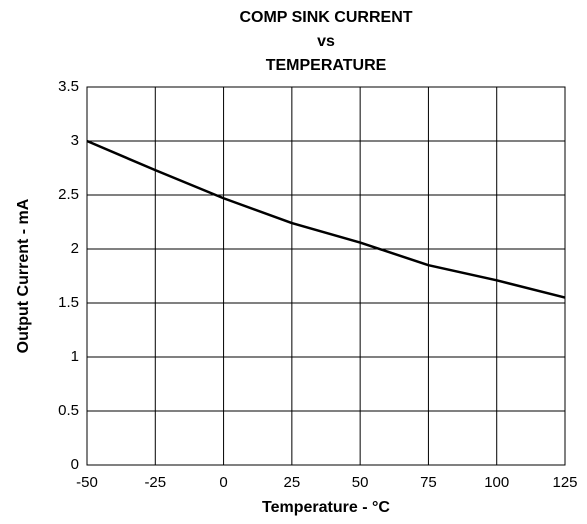 The image size is (587, 524). What do you see at coordinates (87, 482) in the screenshot?
I see `x-tick-label: -50` at bounding box center [87, 482].